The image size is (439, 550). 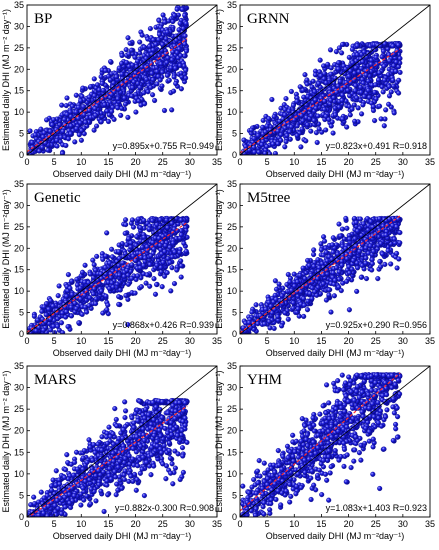 I want to click on x-tick-label: 0, so click(x=239, y=162).